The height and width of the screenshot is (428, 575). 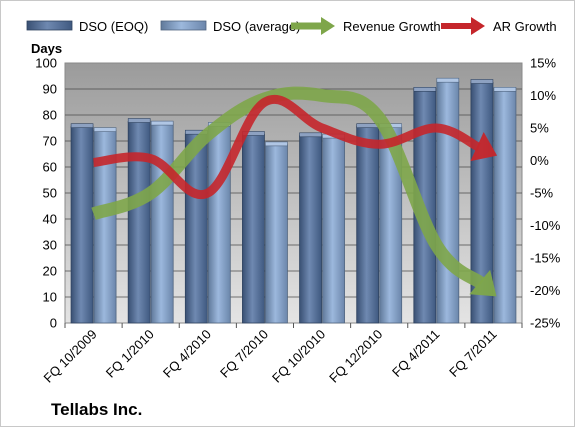 What do you see at coordinates (50, 167) in the screenshot?
I see `y-left-tick-label: 60` at bounding box center [50, 167].